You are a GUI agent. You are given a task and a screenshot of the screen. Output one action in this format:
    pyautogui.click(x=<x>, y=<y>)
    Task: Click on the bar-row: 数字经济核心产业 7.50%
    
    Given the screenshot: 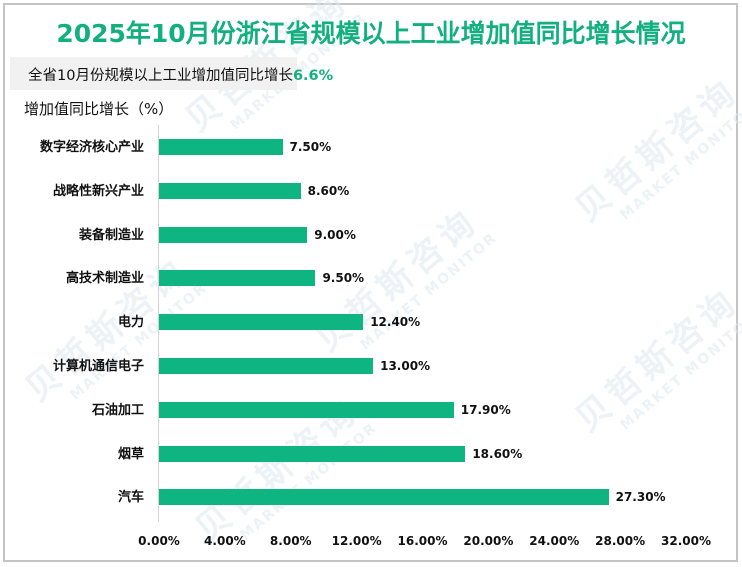 What is the action you would take?
    pyautogui.click(x=371, y=148)
    